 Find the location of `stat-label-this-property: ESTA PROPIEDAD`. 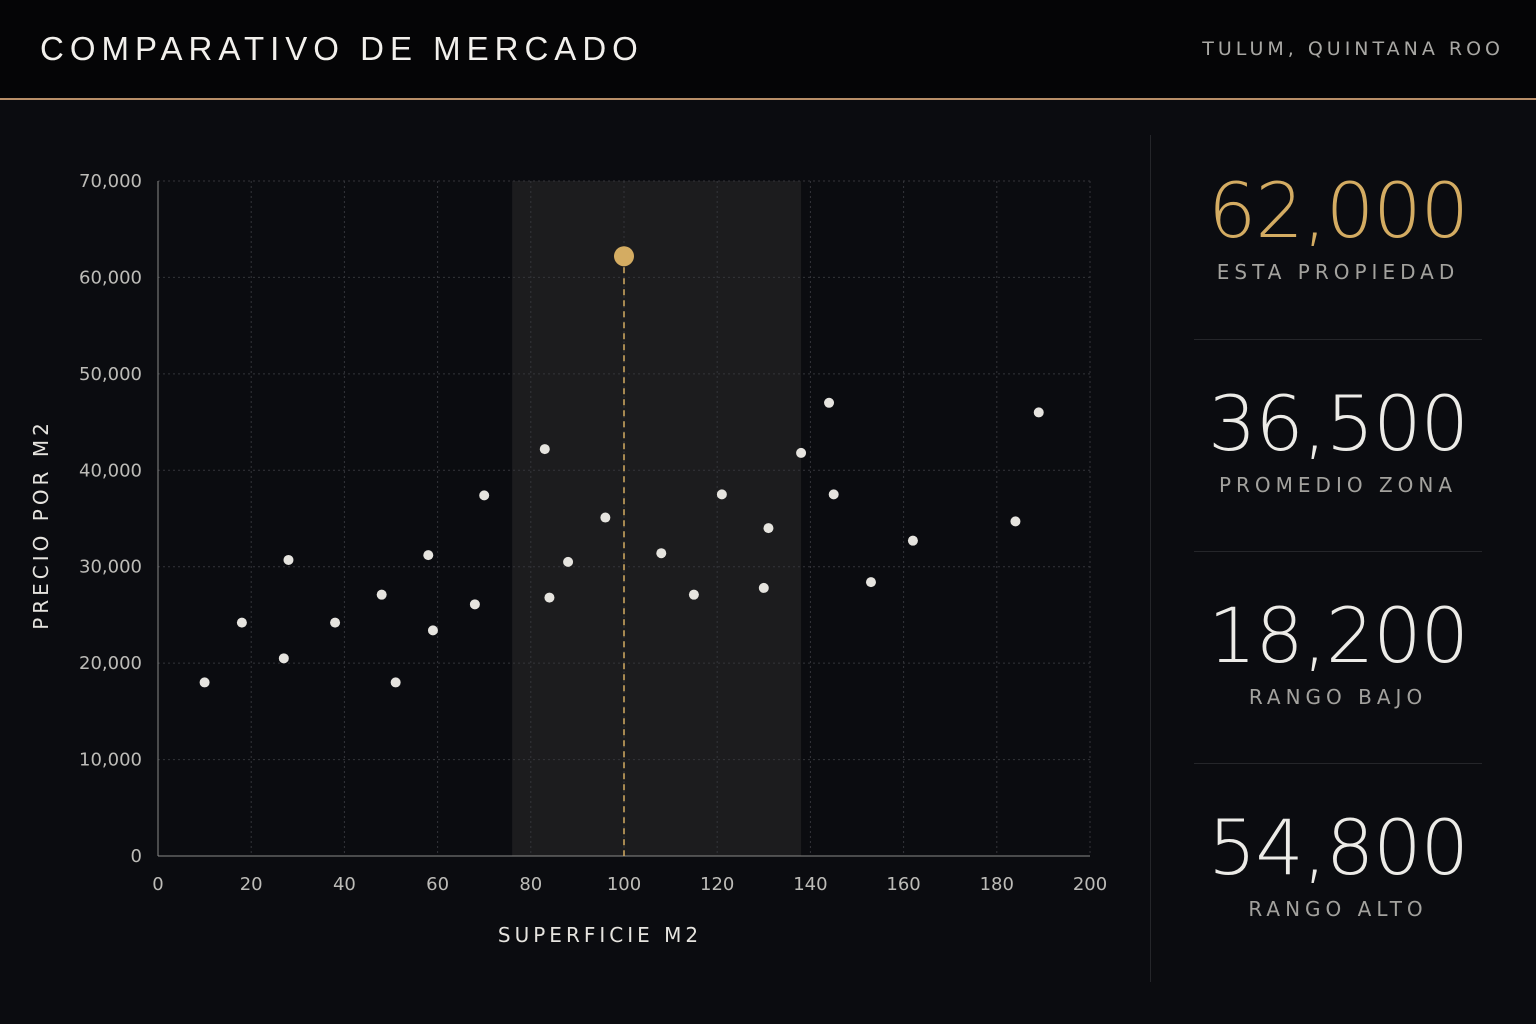

stat-label-this-property: ESTA PROPIEDAD is located at coordinates (1338, 272).